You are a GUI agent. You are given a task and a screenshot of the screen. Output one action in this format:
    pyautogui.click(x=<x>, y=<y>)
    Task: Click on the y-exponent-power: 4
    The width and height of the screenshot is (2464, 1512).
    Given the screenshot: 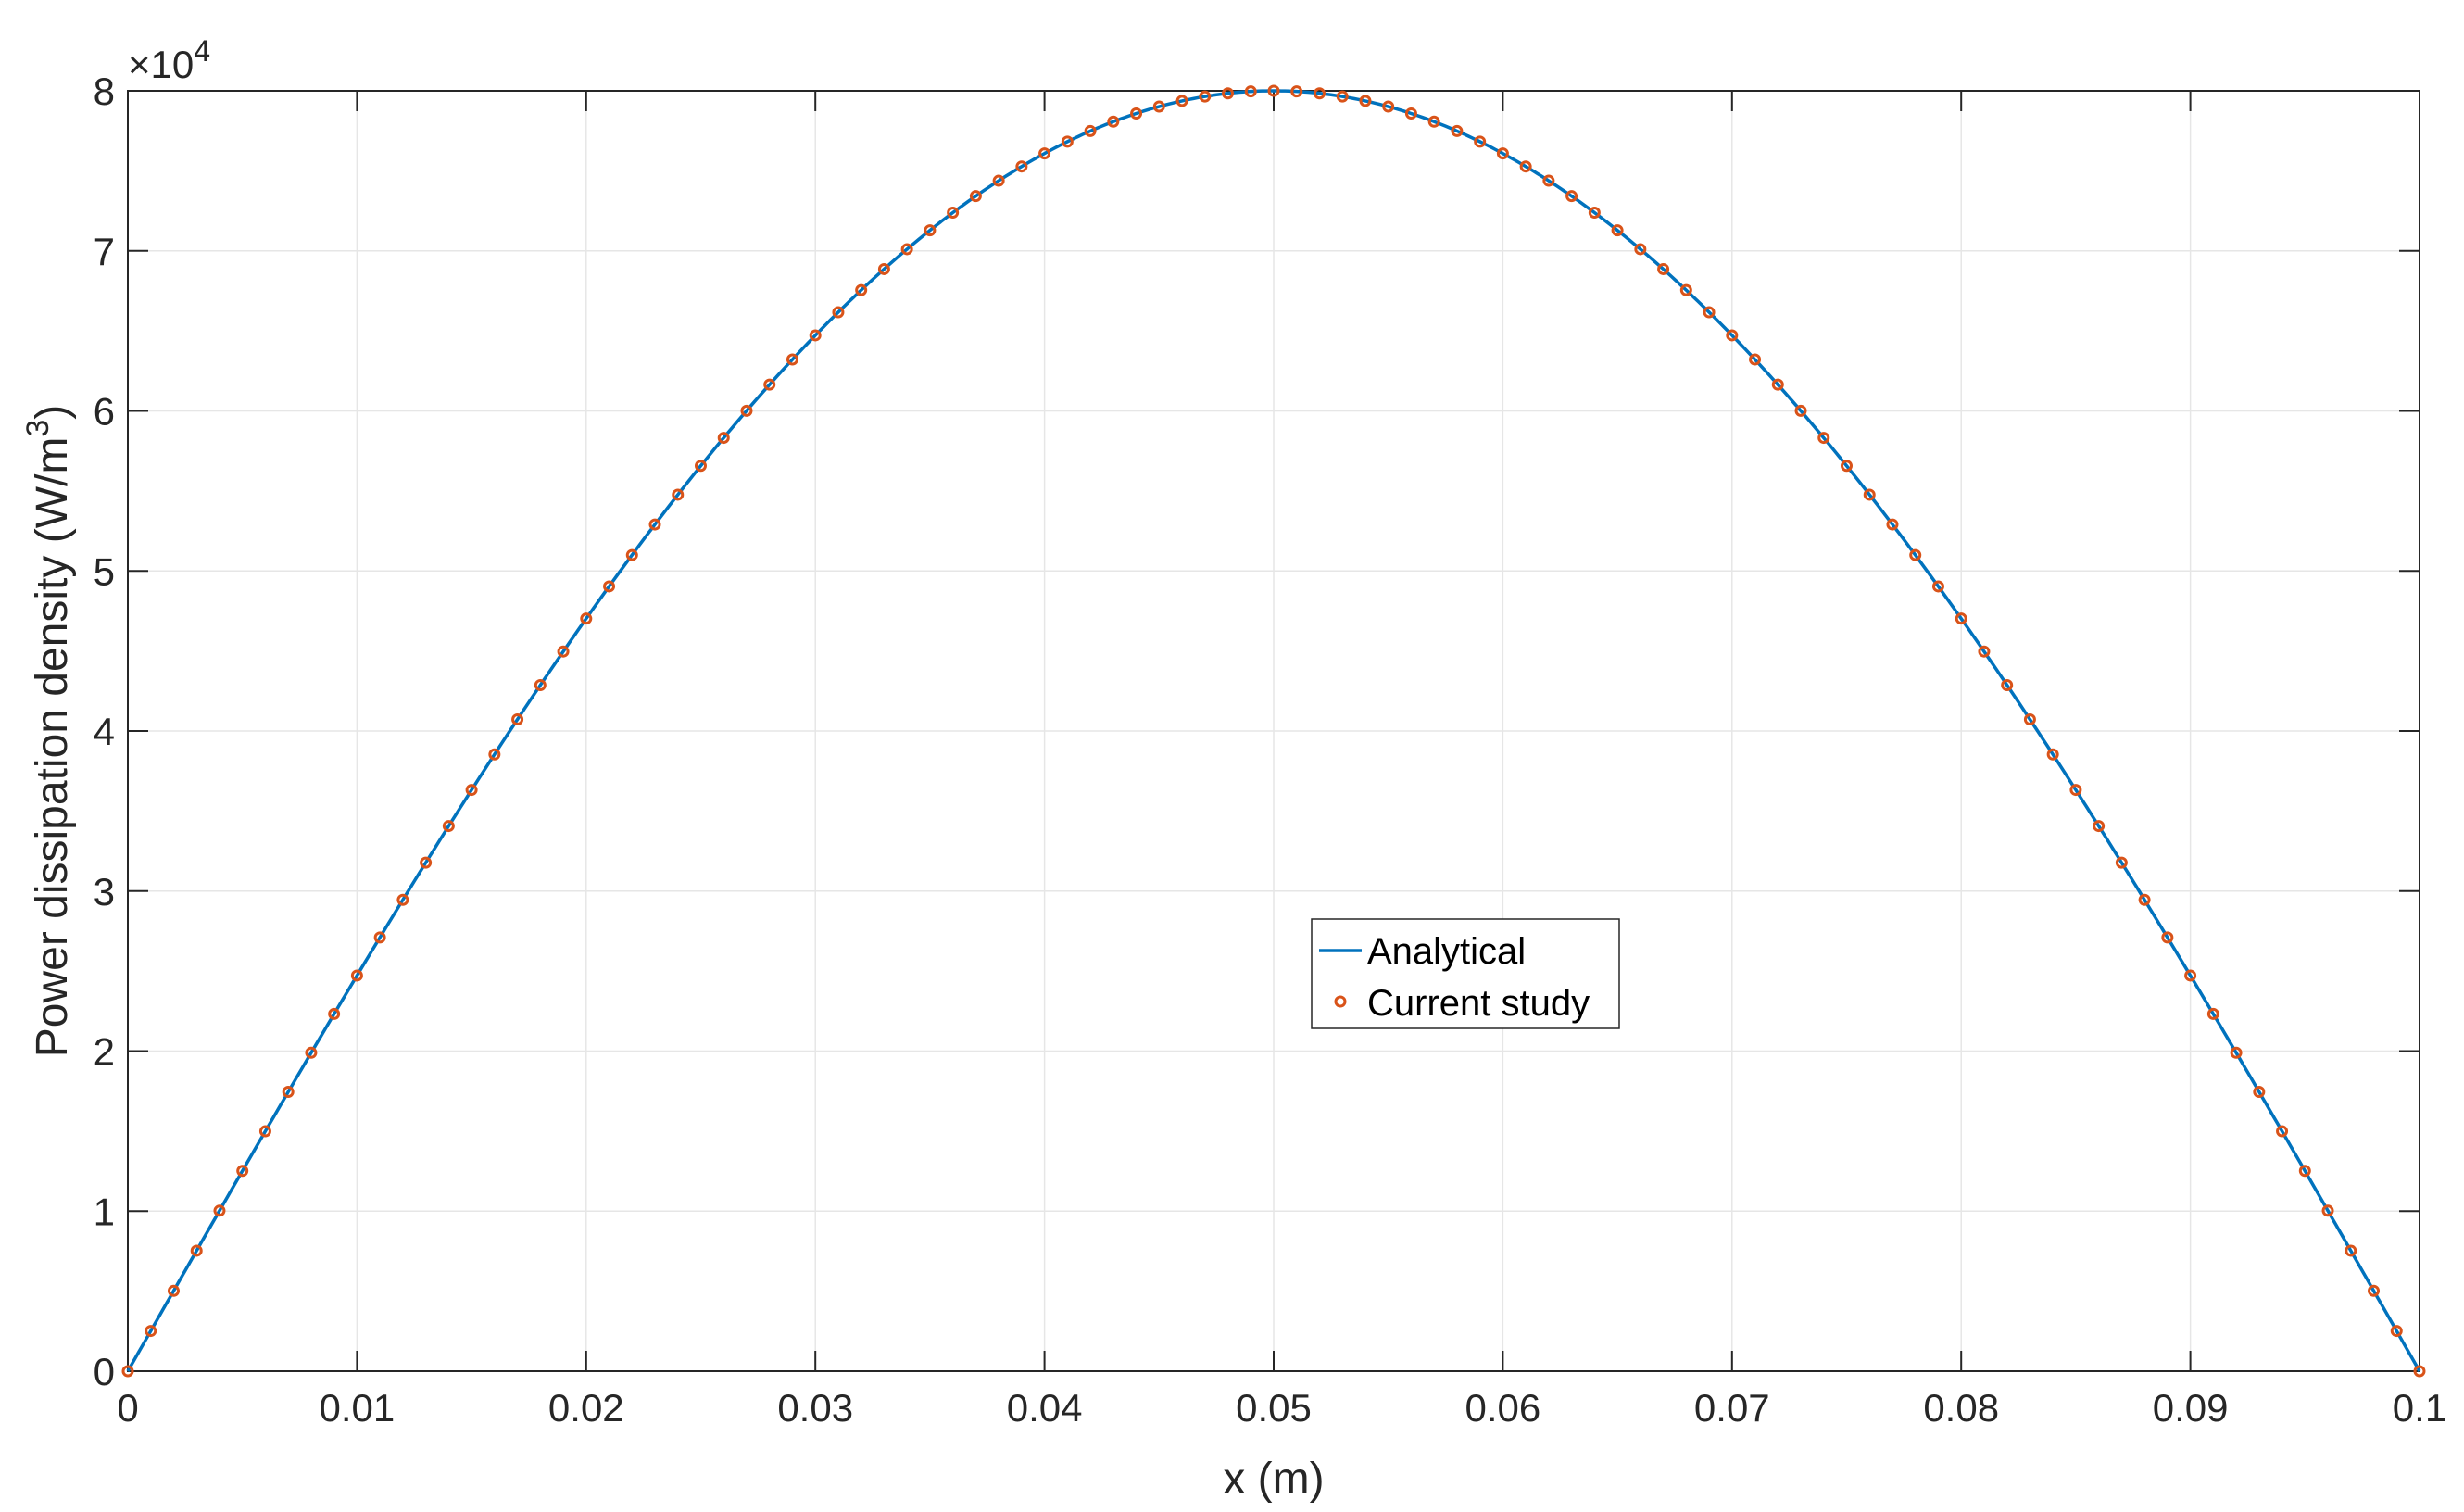 What is the action you would take?
    pyautogui.click(x=202, y=51)
    